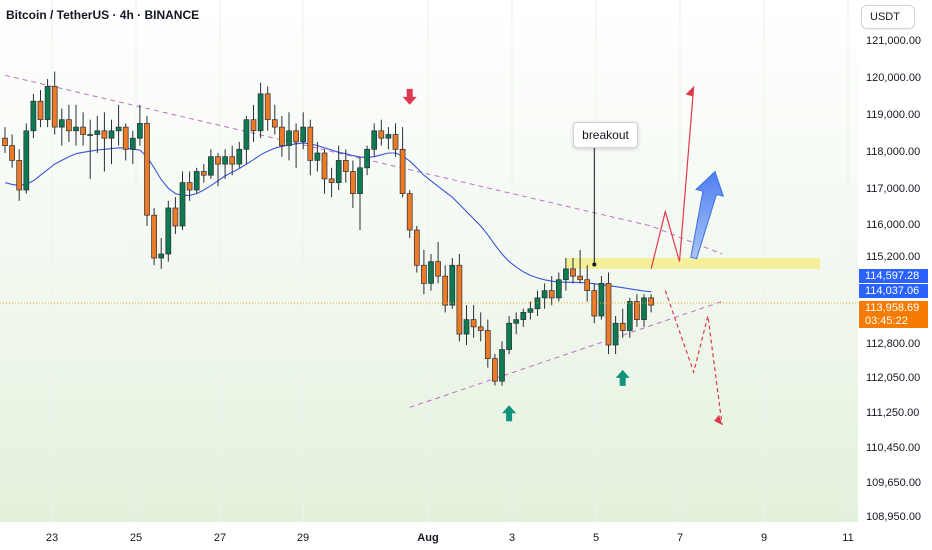 The height and width of the screenshot is (550, 932). Describe the element at coordinates (566, 354) in the screenshot. I see `ascending-trendline` at that location.